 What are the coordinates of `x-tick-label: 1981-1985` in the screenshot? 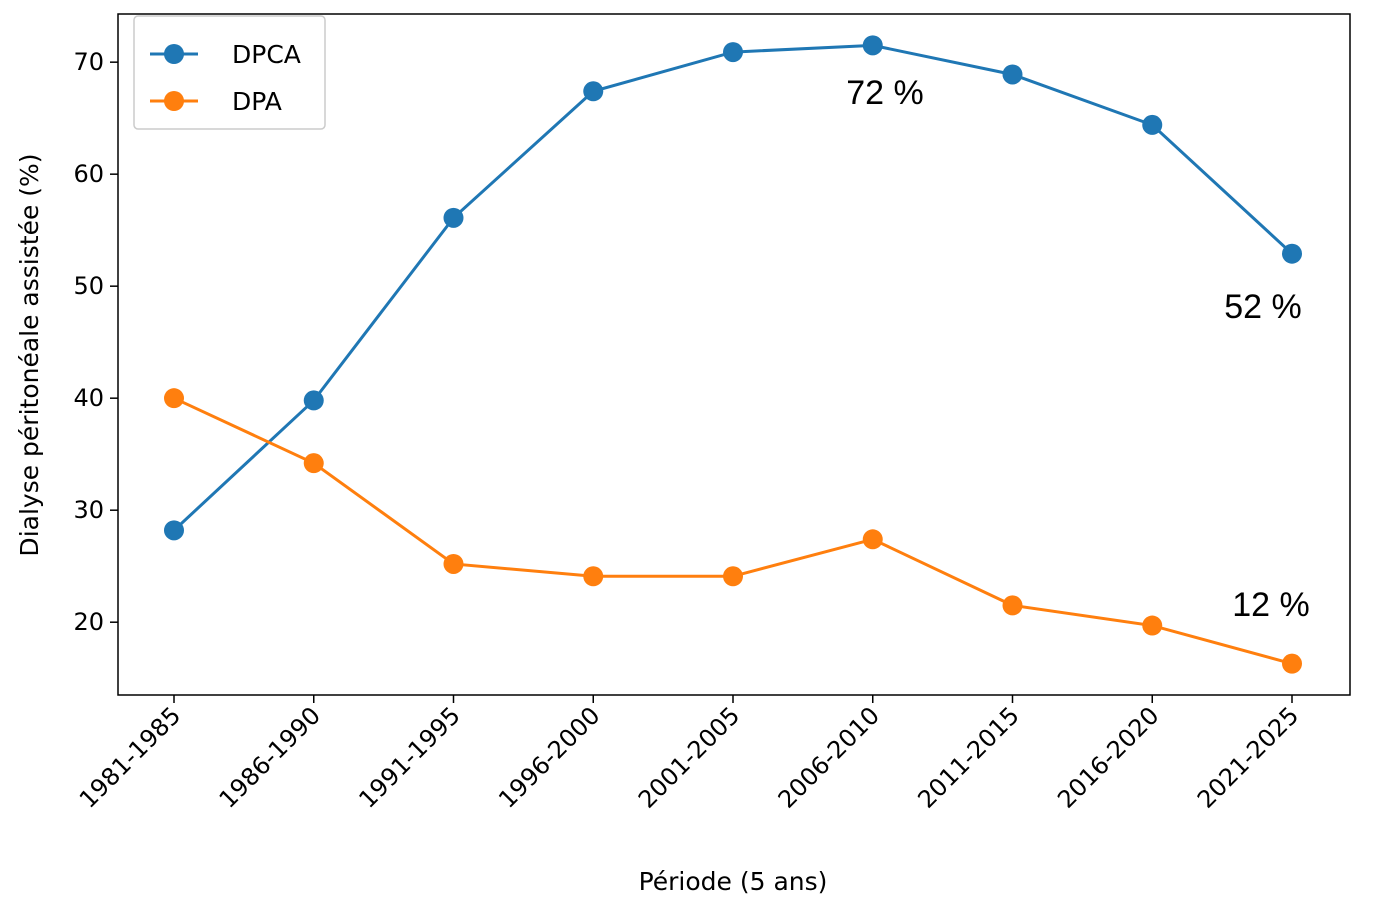 It's located at (130, 757).